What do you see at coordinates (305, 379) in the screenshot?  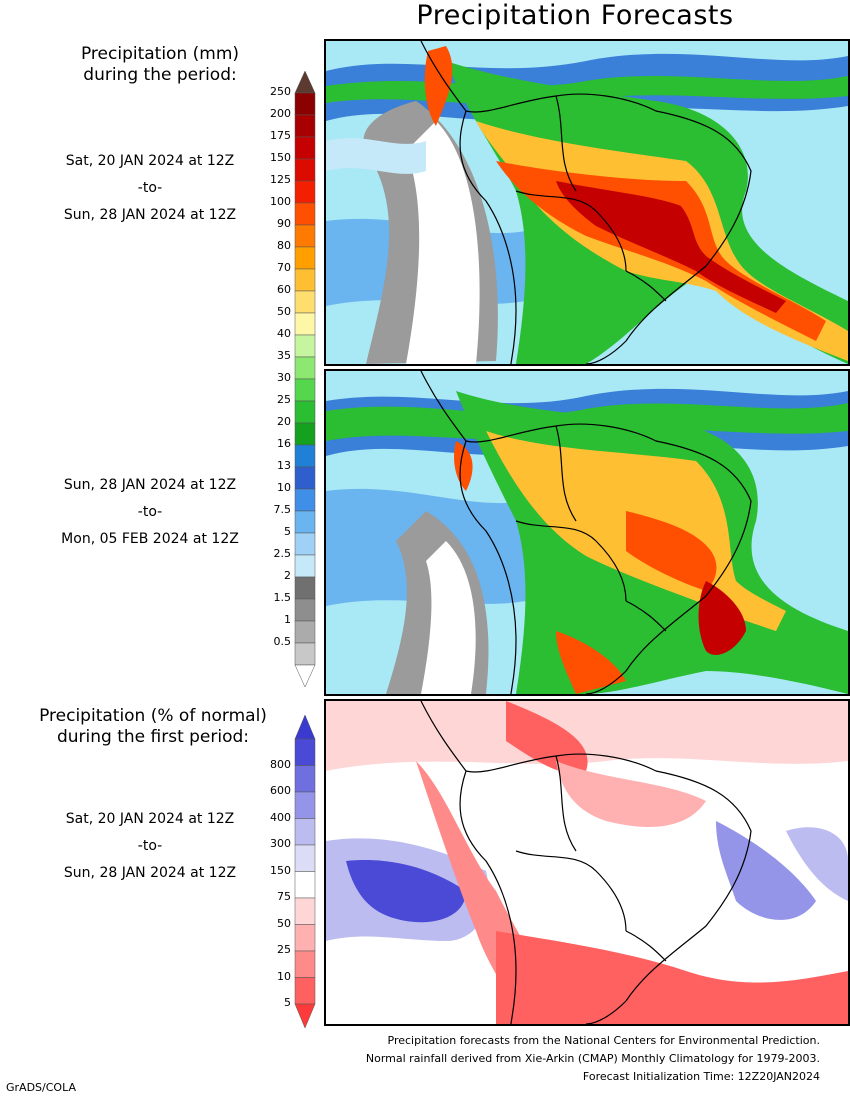 I see `cbar-top-svg` at bounding box center [305, 379].